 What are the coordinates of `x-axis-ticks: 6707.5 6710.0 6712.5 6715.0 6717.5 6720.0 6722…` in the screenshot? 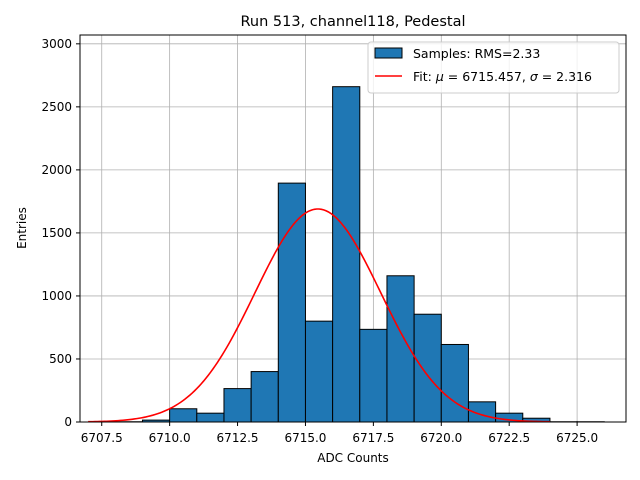 It's located at (339, 433).